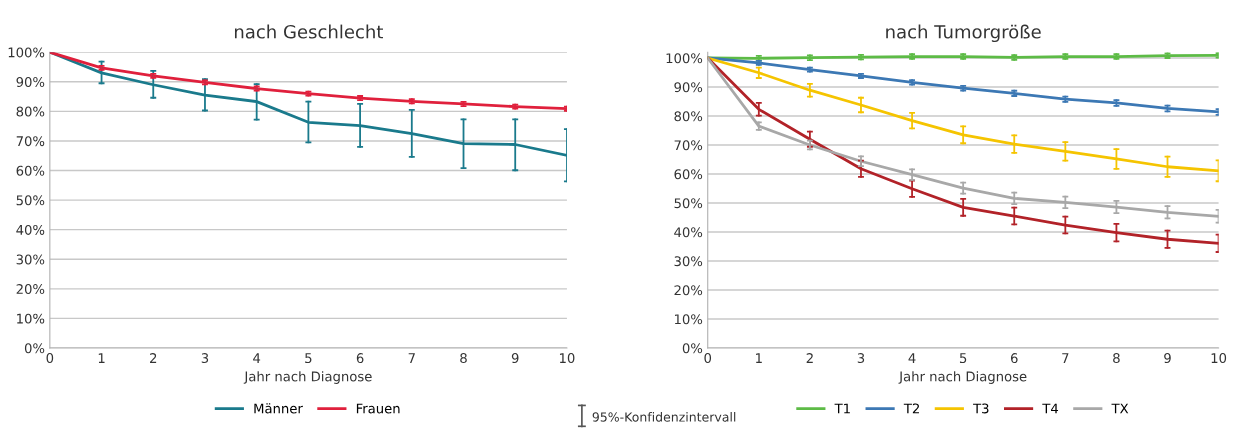 This screenshot has height=435, width=1246. What do you see at coordinates (1120, 408) in the screenshot?
I see `legend-label: TX` at bounding box center [1120, 408].